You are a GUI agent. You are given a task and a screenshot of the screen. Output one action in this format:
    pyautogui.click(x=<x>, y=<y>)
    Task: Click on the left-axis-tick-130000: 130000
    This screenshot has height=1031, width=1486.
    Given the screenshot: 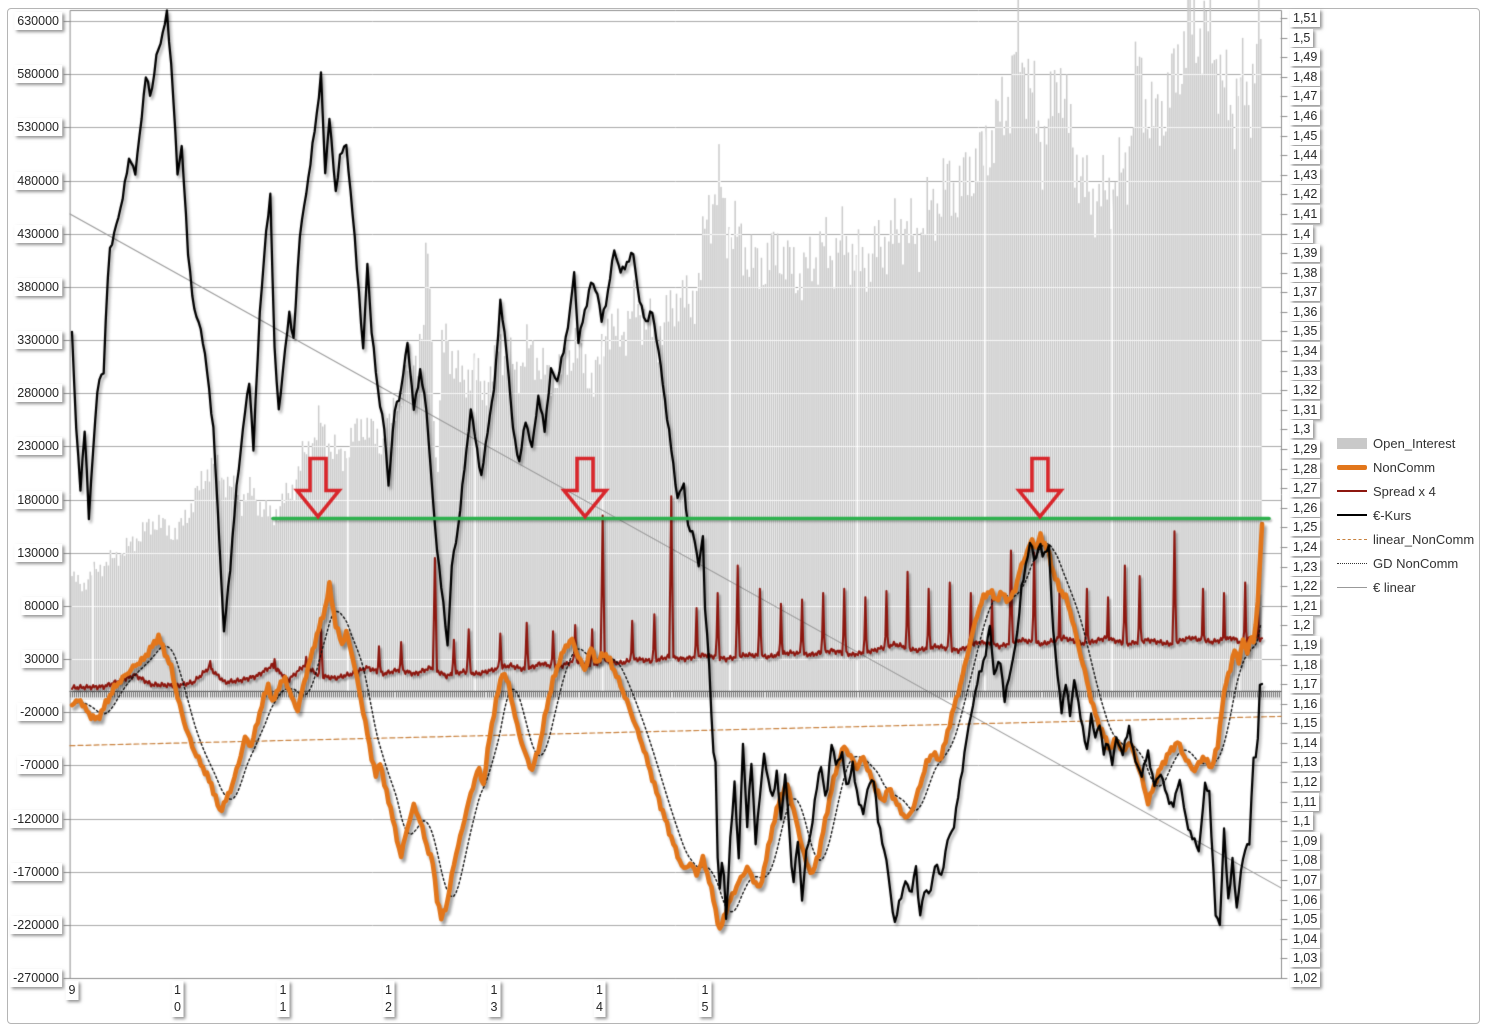 What is the action you would take?
    pyautogui.click(x=38, y=552)
    